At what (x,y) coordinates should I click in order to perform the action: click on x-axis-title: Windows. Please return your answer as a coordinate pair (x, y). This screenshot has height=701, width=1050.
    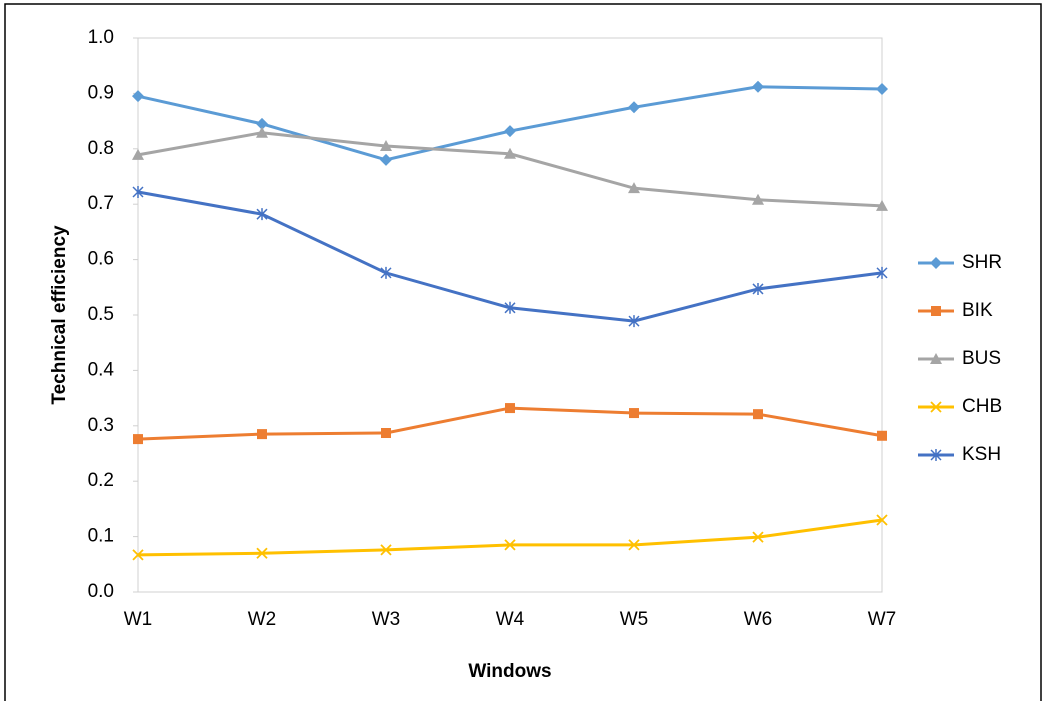
    Looking at the image, I should click on (509, 671).